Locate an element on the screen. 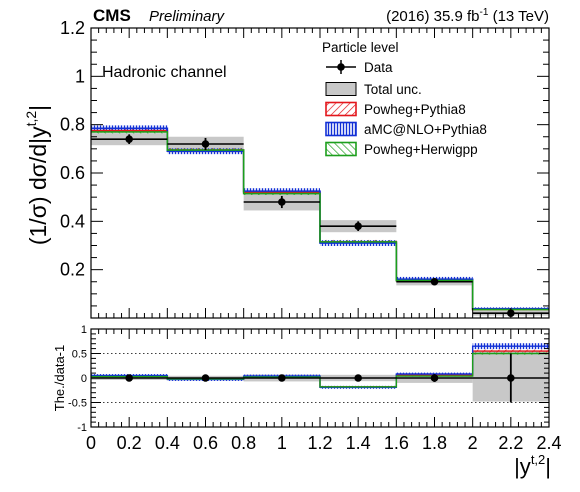 The width and height of the screenshot is (580, 492). ratio-y-tick-label: 0 is located at coordinates (84, 379).